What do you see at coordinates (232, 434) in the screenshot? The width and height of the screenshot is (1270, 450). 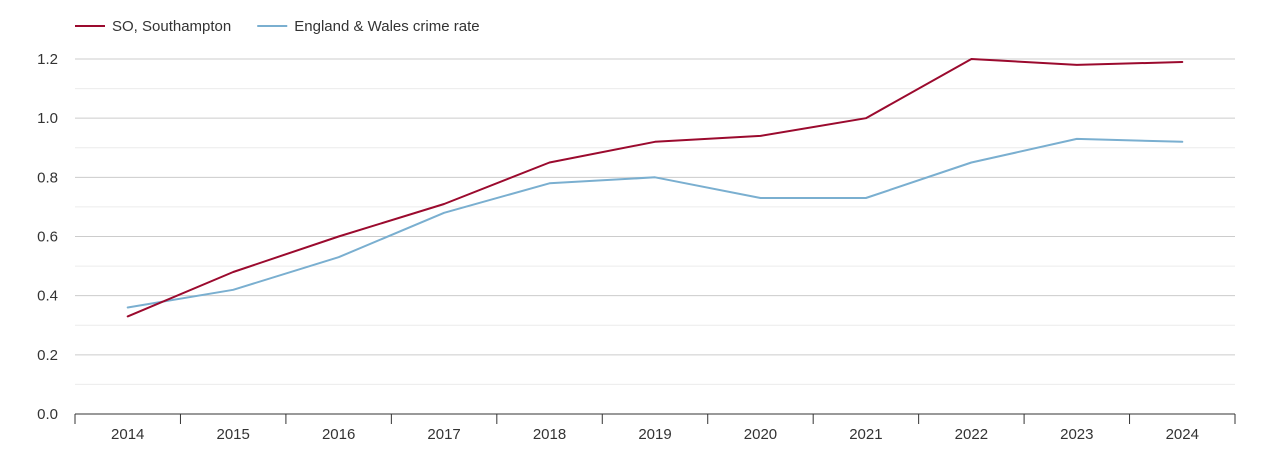 I see `x-tick-label: 2015` at bounding box center [232, 434].